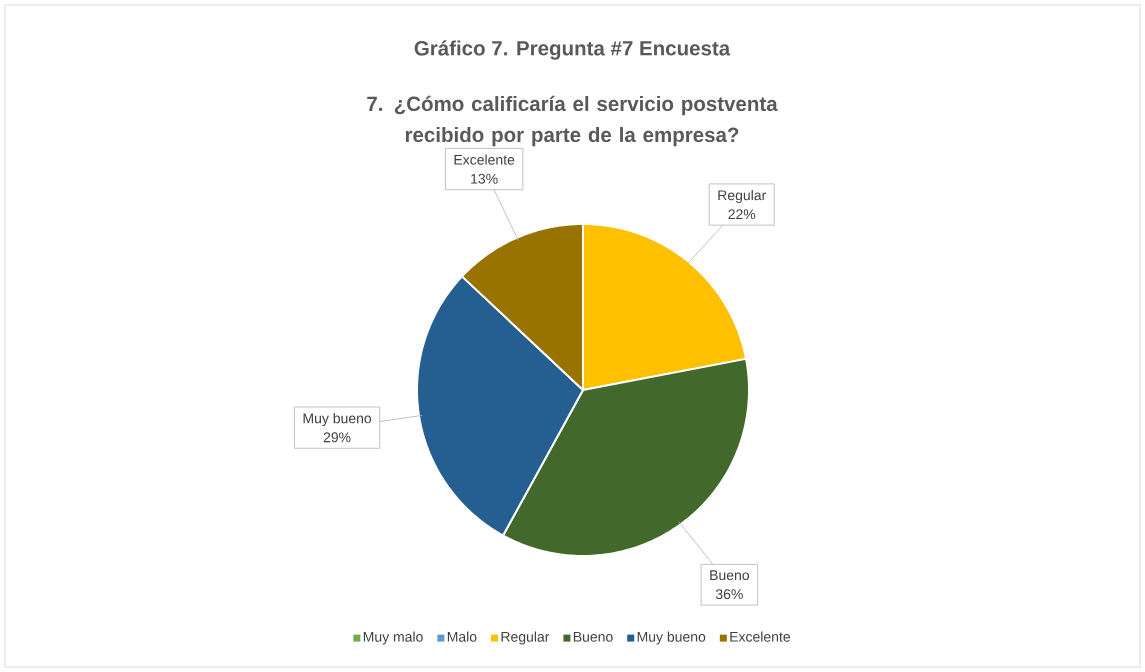 The image size is (1145, 672). What do you see at coordinates (572, 121) in the screenshot?
I see `chart-subtitle: 7. ¿Cómo calificaría el servicio postventa recibido por parte de la empresa?` at bounding box center [572, 121].